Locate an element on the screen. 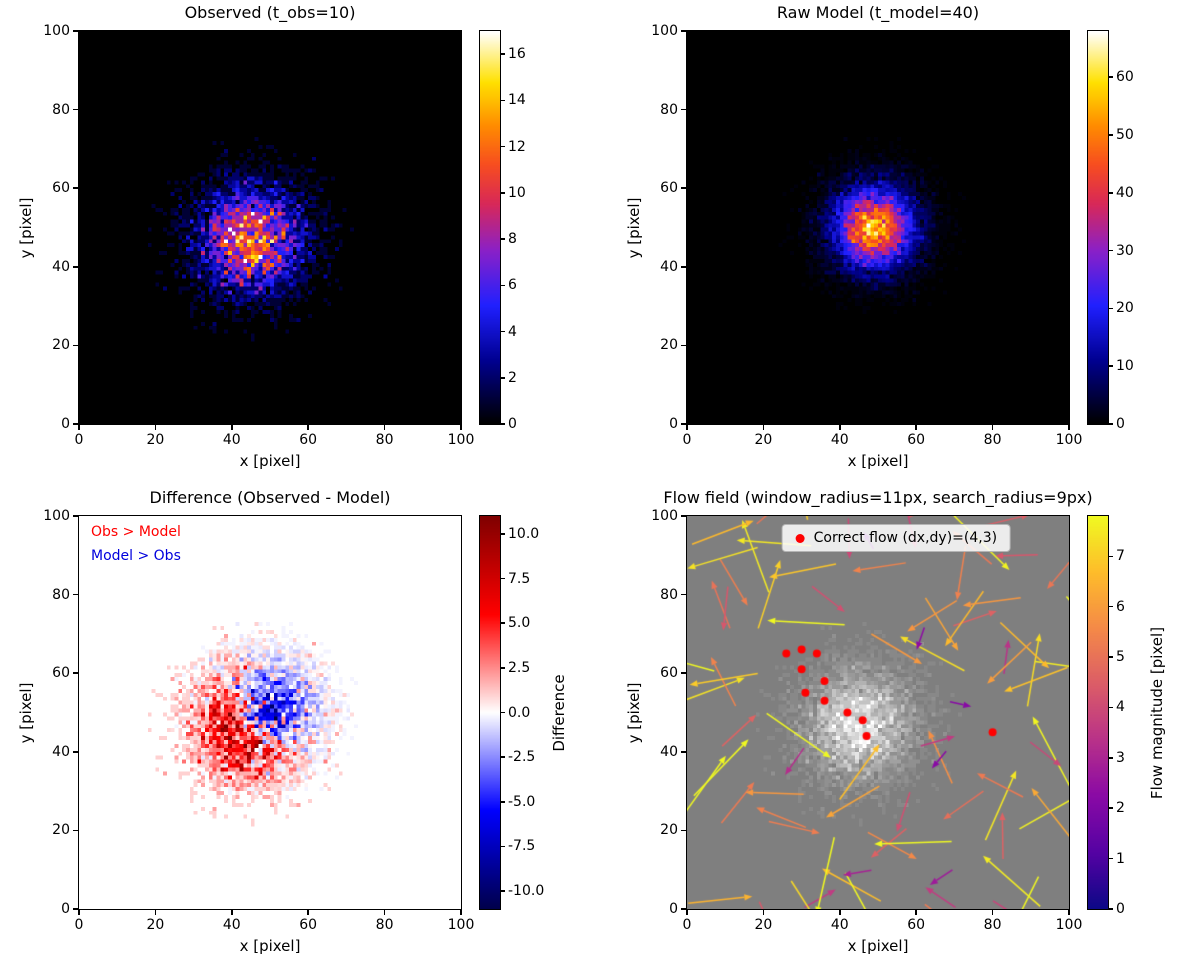 The image size is (1181, 971). flow-legend: Correct flow (dx,dy)=(4,3) is located at coordinates (896, 538).